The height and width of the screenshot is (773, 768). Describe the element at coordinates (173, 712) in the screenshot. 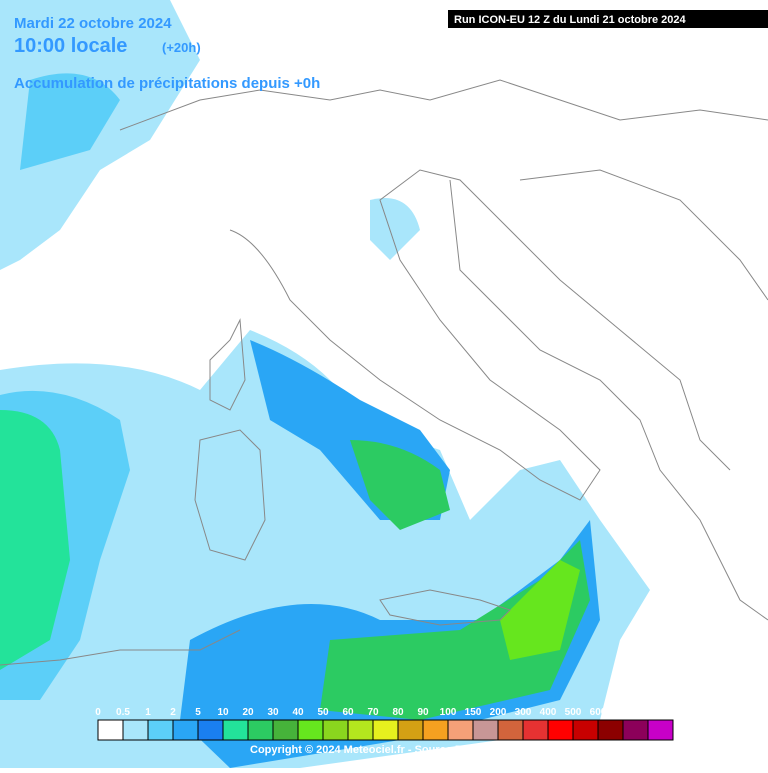

I see `legend-label: 2` at that location.